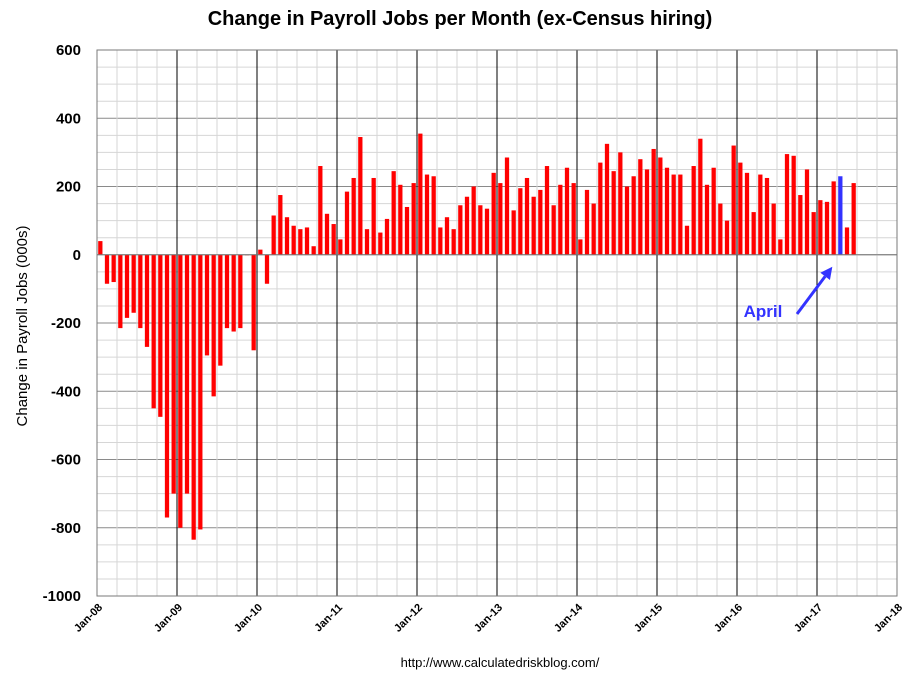 The width and height of the screenshot is (915, 682). I want to click on y-tick-label: 600, so click(68, 50).